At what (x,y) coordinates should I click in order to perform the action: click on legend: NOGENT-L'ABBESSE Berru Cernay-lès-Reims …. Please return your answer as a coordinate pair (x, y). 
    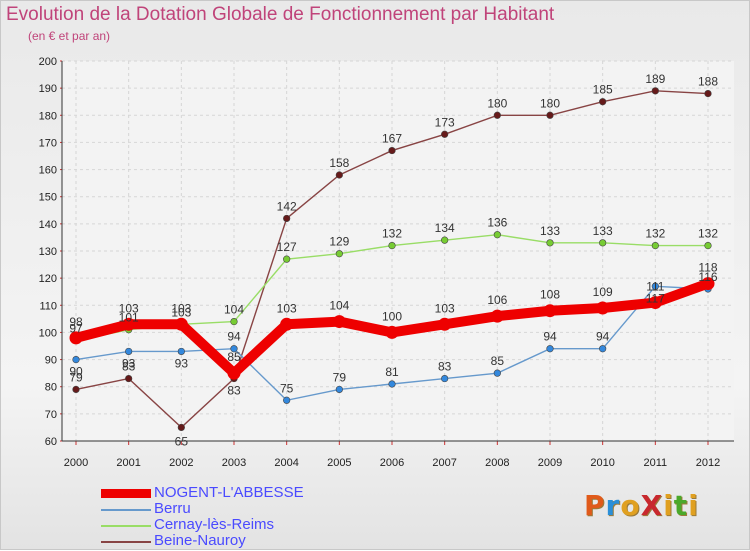
    Looking at the image, I should click on (251, 516).